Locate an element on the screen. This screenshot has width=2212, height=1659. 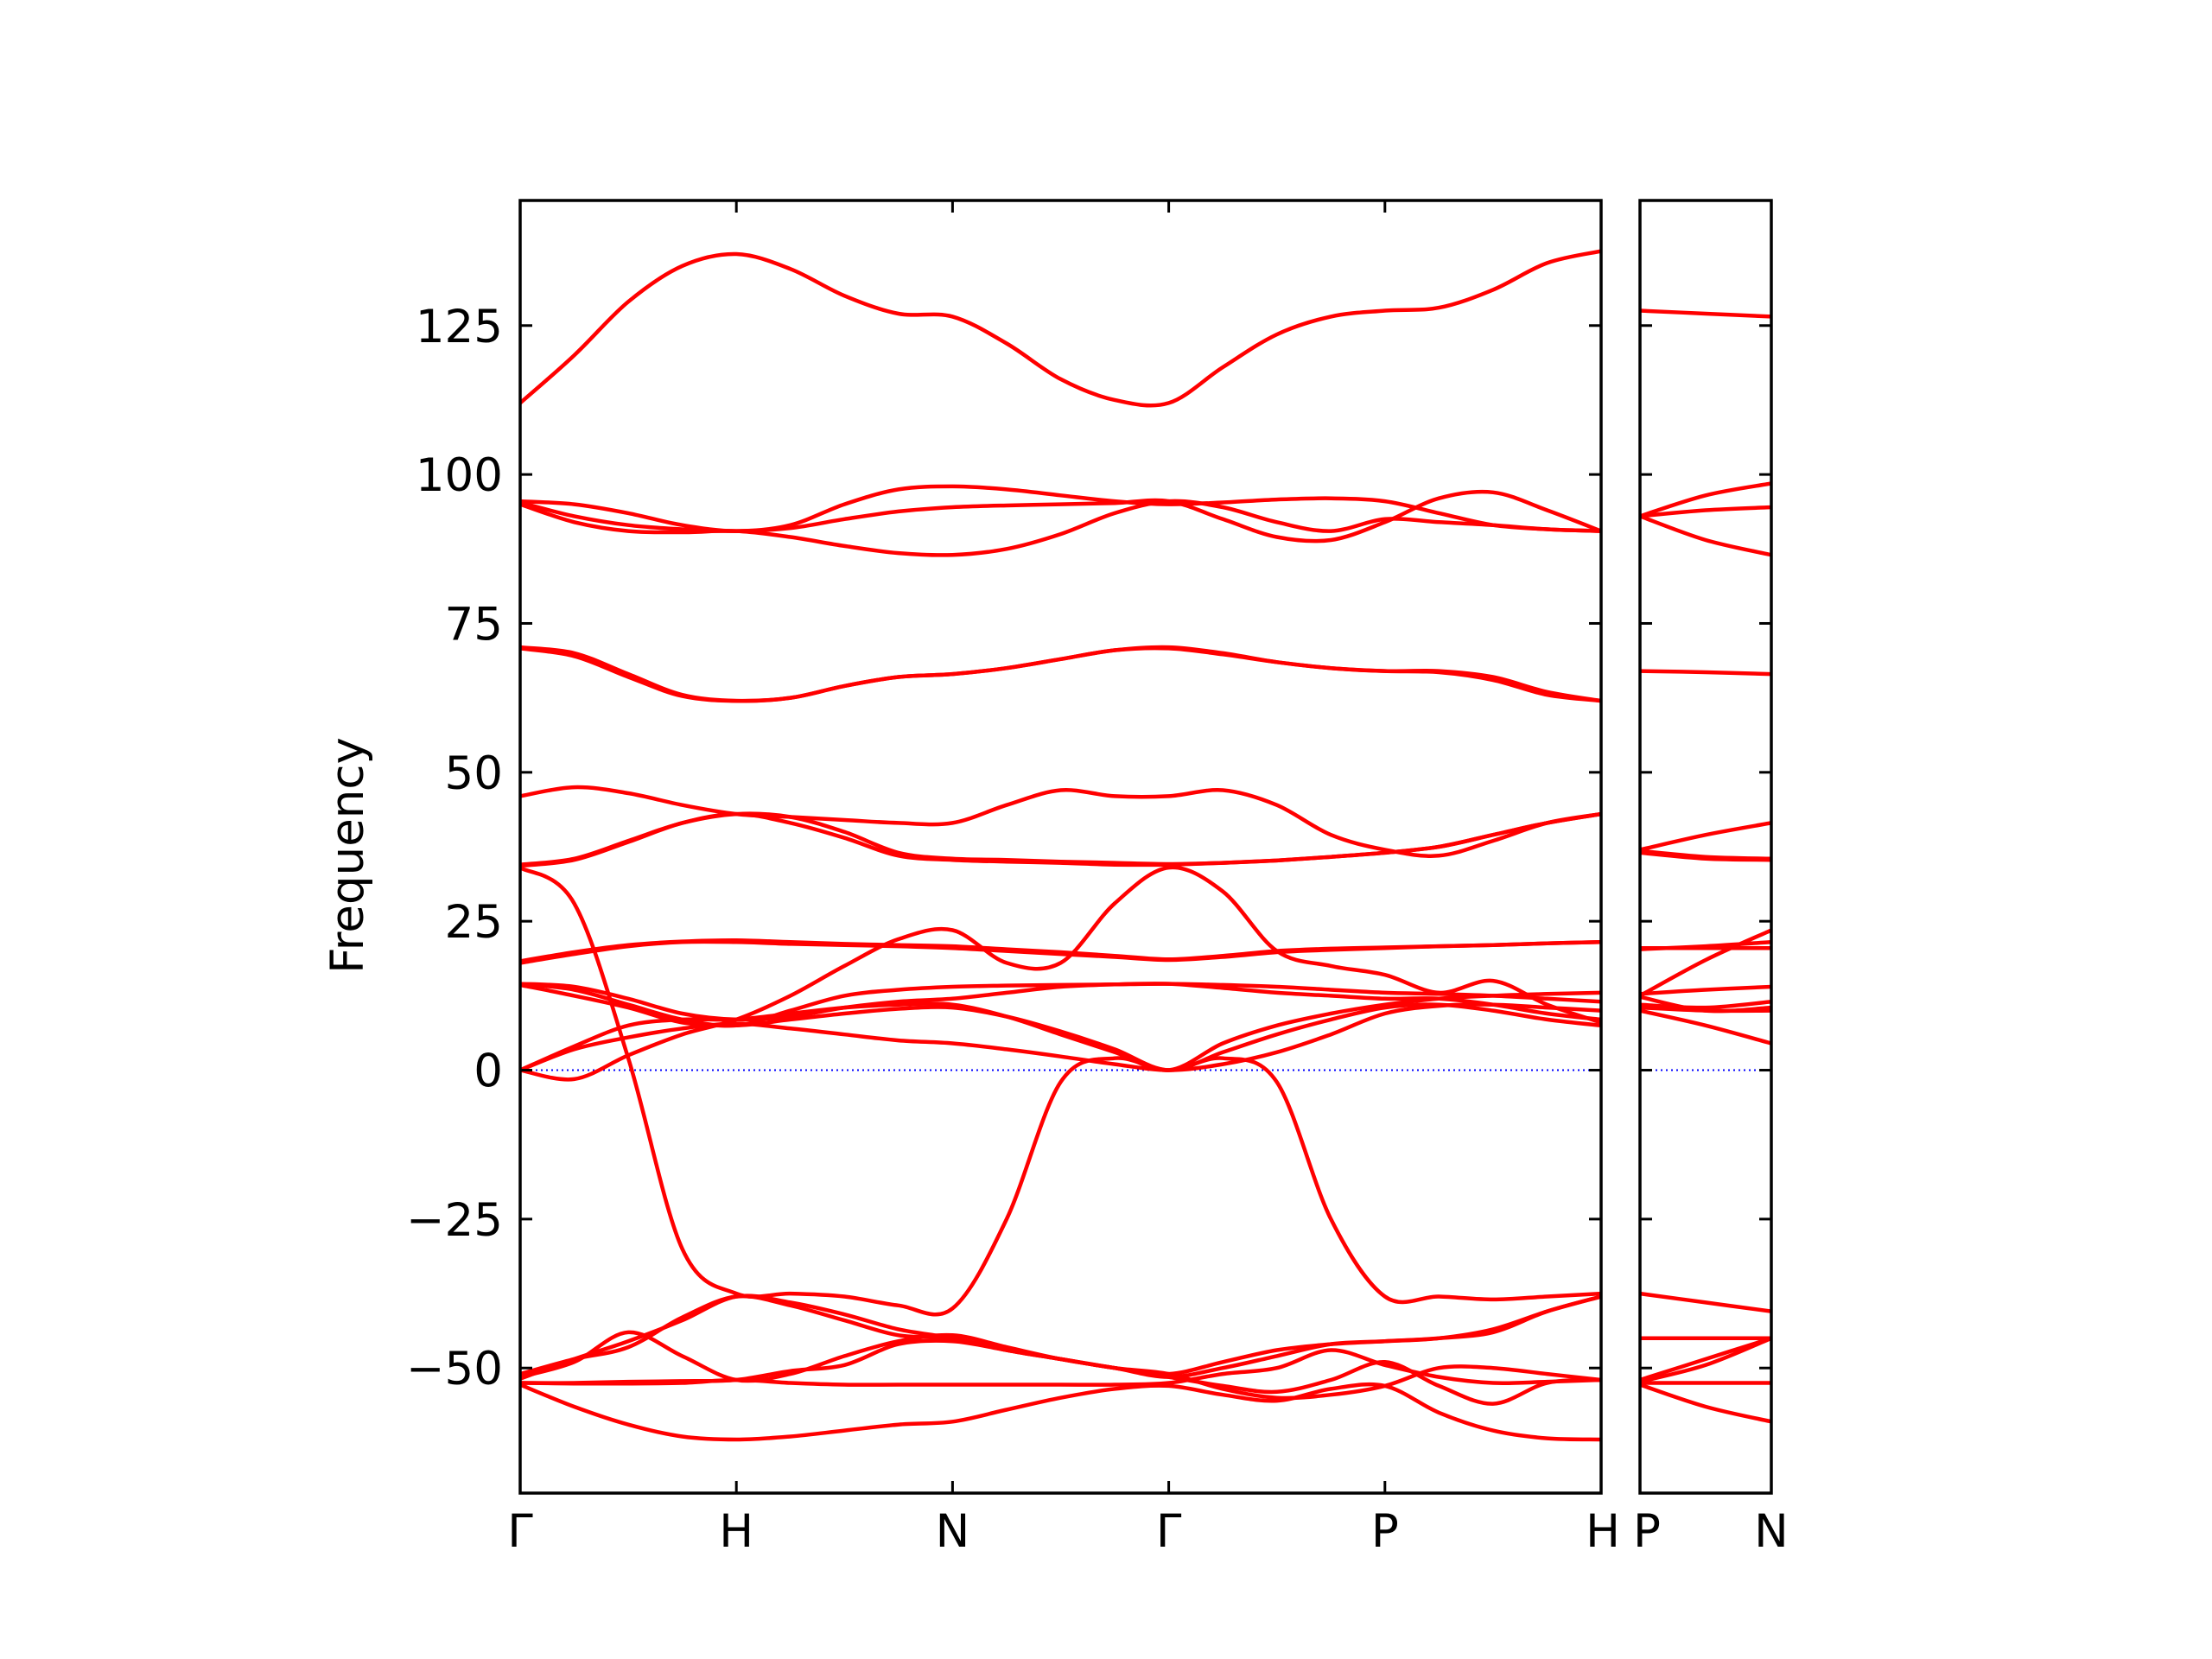
band-lines is located at coordinates (1705, 866).